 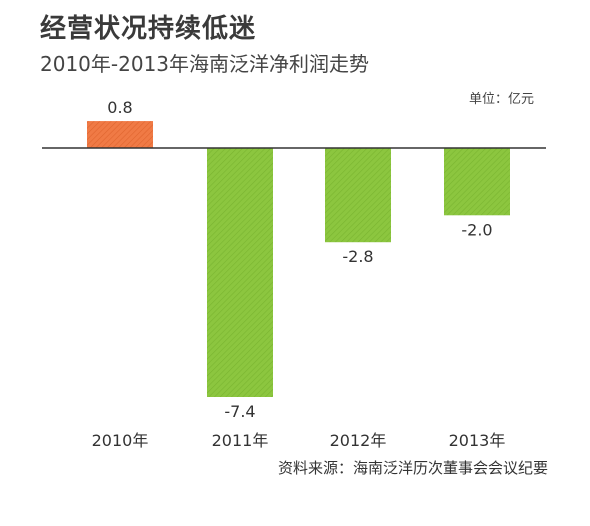 I want to click on value-label-1: -7.4, so click(x=239, y=411).